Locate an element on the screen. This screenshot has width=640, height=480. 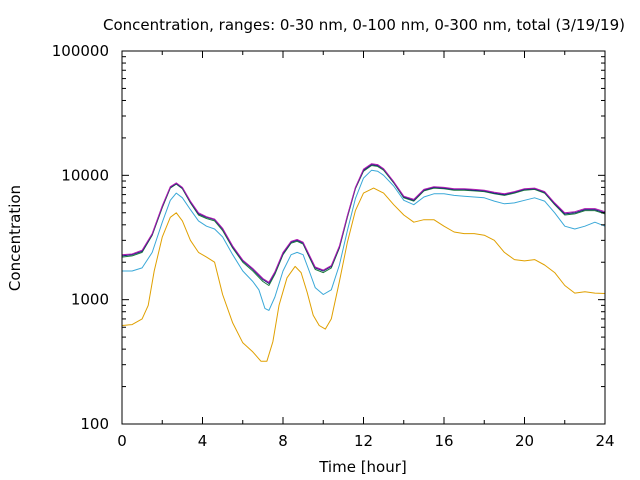
x-tick-label: 0 is located at coordinates (122, 441).